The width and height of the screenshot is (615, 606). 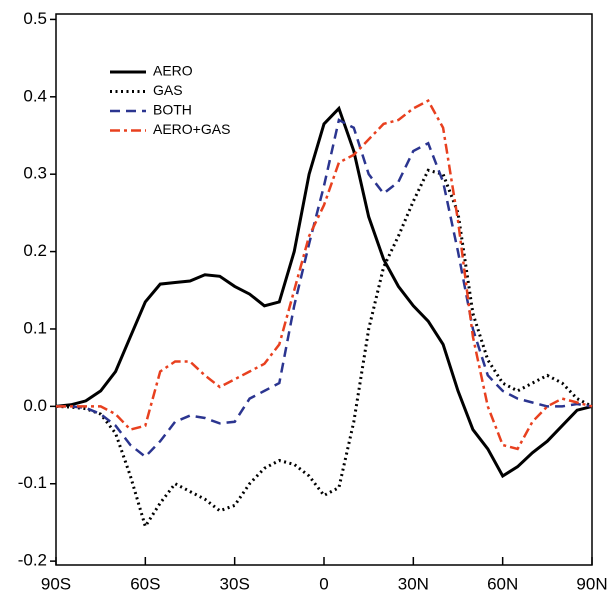 What do you see at coordinates (173, 71) in the screenshot?
I see `legend-label: AERO` at bounding box center [173, 71].